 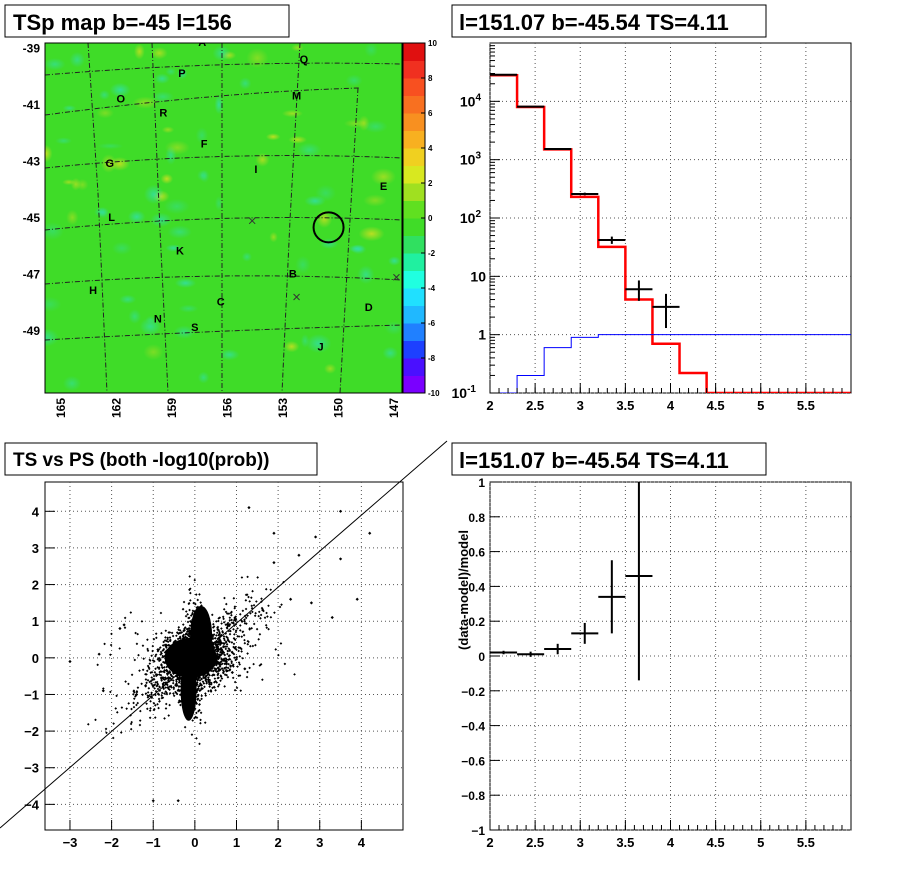 I want to click on tsps-y-tick-label: −3, so click(x=31, y=768).